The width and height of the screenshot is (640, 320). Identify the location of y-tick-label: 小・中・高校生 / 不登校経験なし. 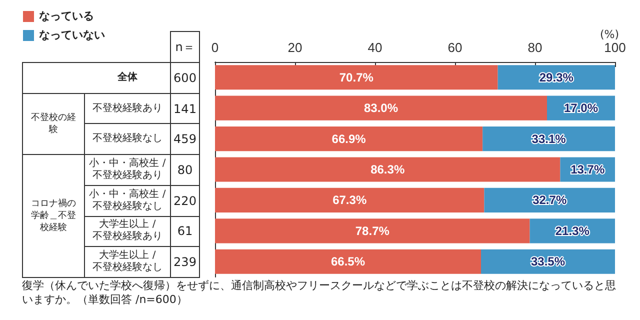
(127, 200).